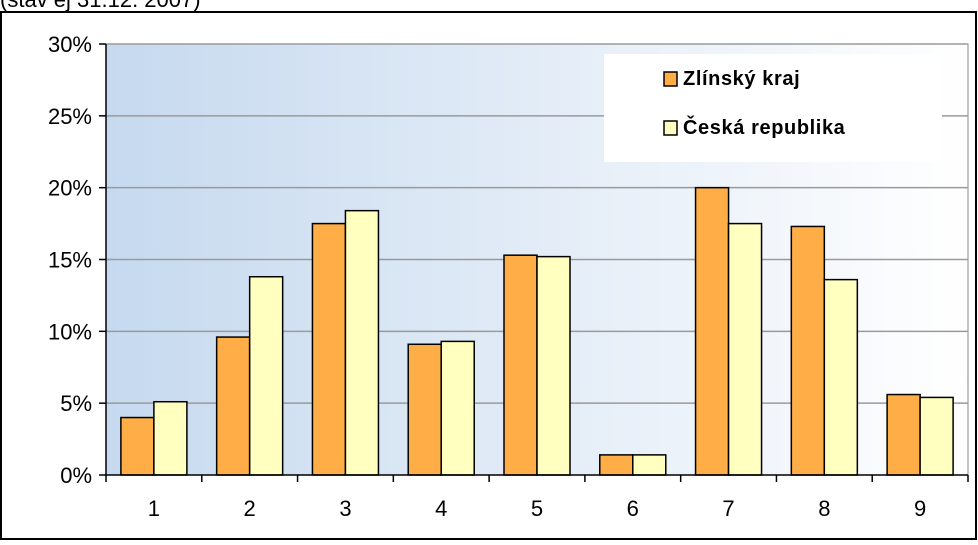 This screenshot has width=978, height=545. What do you see at coordinates (633, 508) in the screenshot?
I see `x-tick-label: 6` at bounding box center [633, 508].